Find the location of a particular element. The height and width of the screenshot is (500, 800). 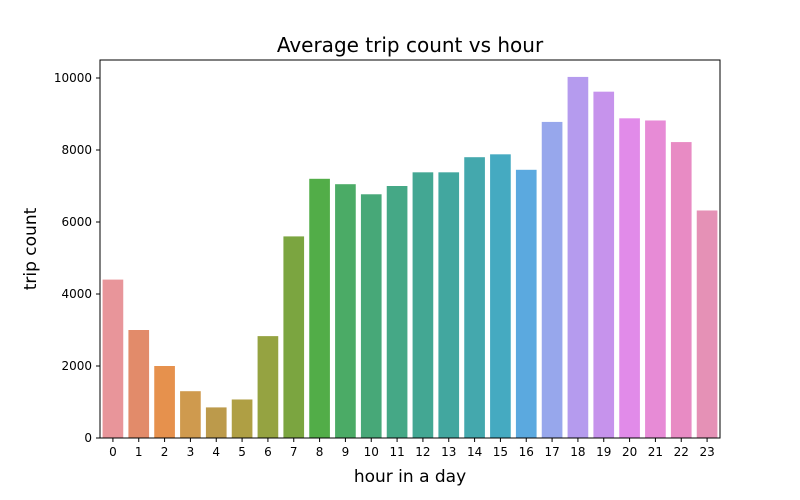

x-tick-label: 19 is located at coordinates (603, 452).